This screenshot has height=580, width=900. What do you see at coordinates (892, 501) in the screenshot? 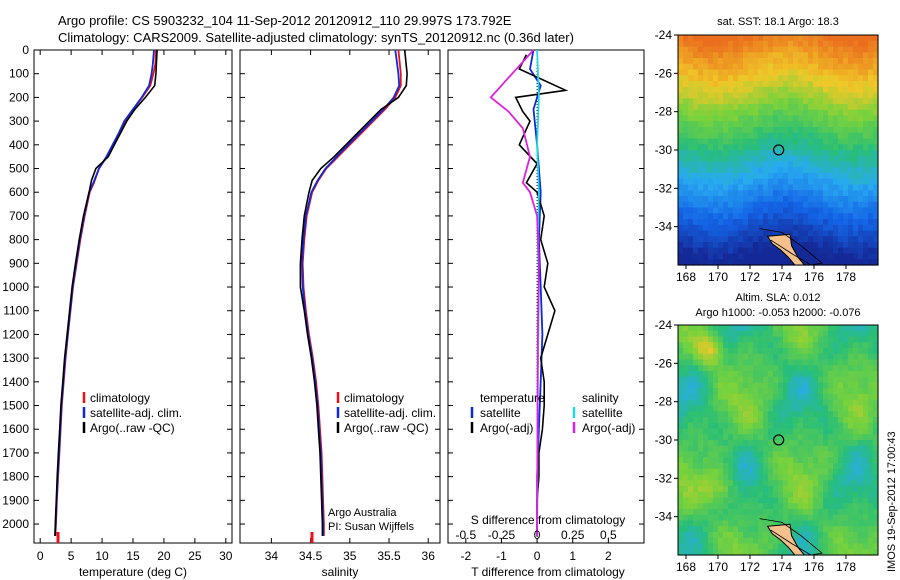
I see `vertical-credit-text: IMOS 19-Sep-2012 17:00:43` at bounding box center [892, 501].